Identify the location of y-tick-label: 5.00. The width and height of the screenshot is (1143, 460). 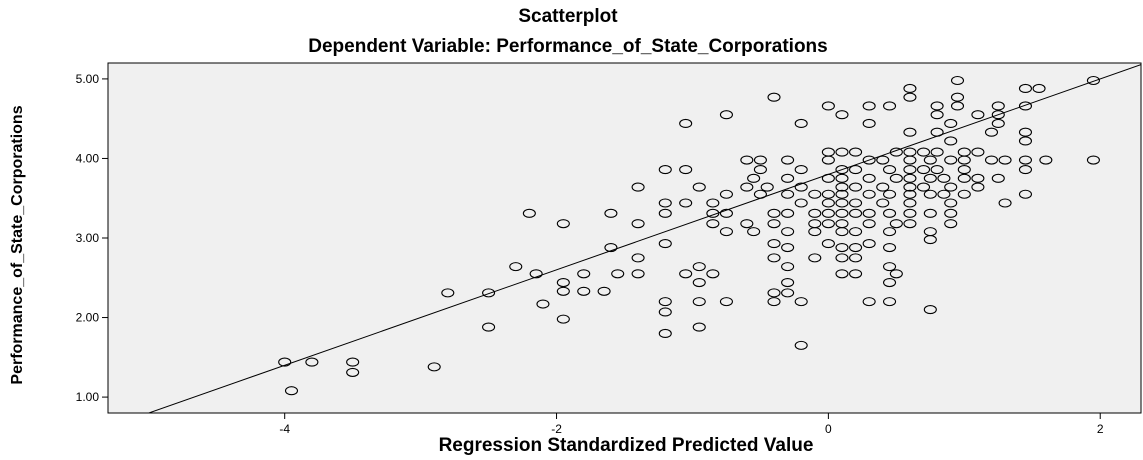
(88, 79).